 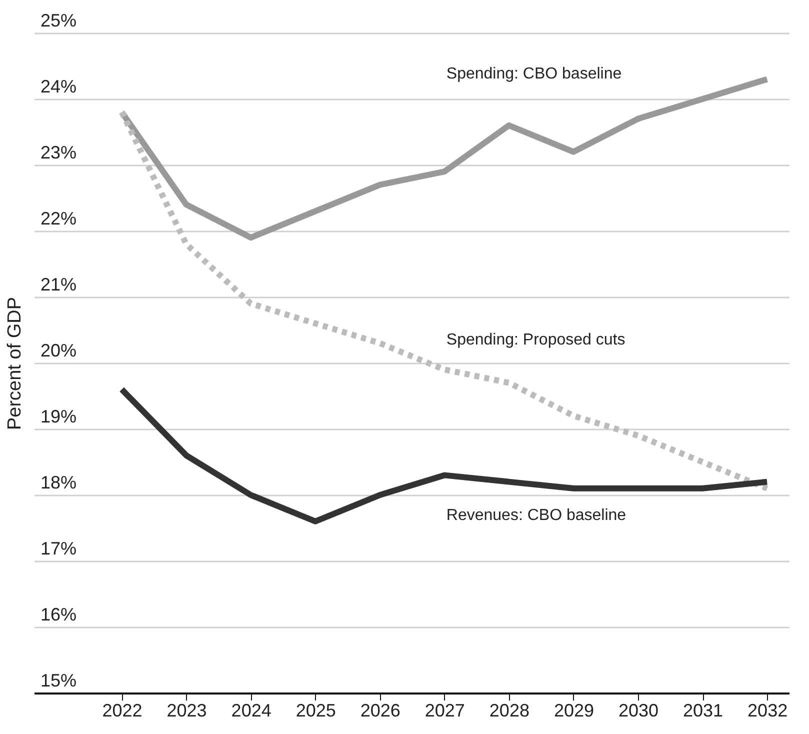 What do you see at coordinates (58, 416) in the screenshot?
I see `y-tick-label: 19%` at bounding box center [58, 416].